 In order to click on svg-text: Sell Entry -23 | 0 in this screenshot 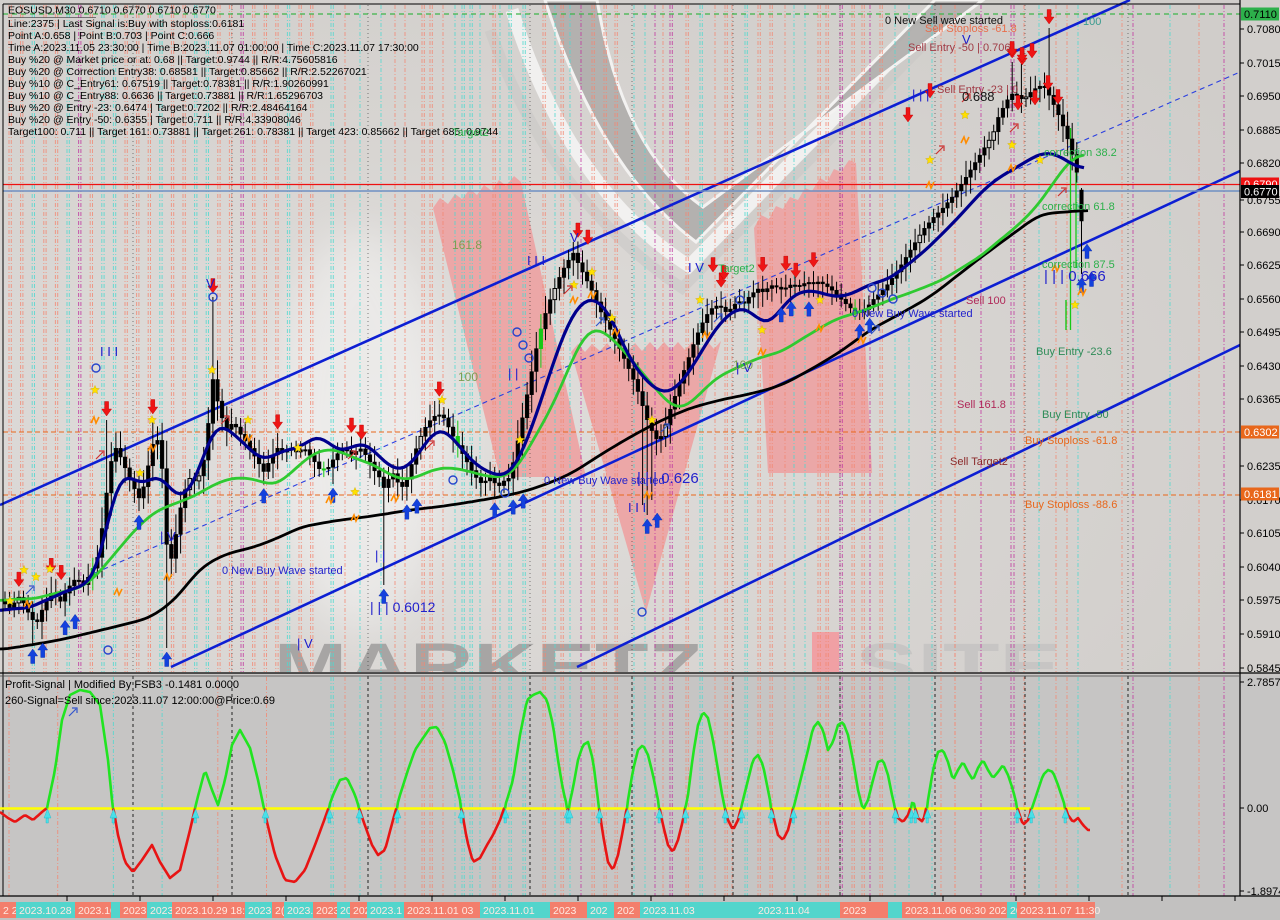, I will do `click(977, 90)`.